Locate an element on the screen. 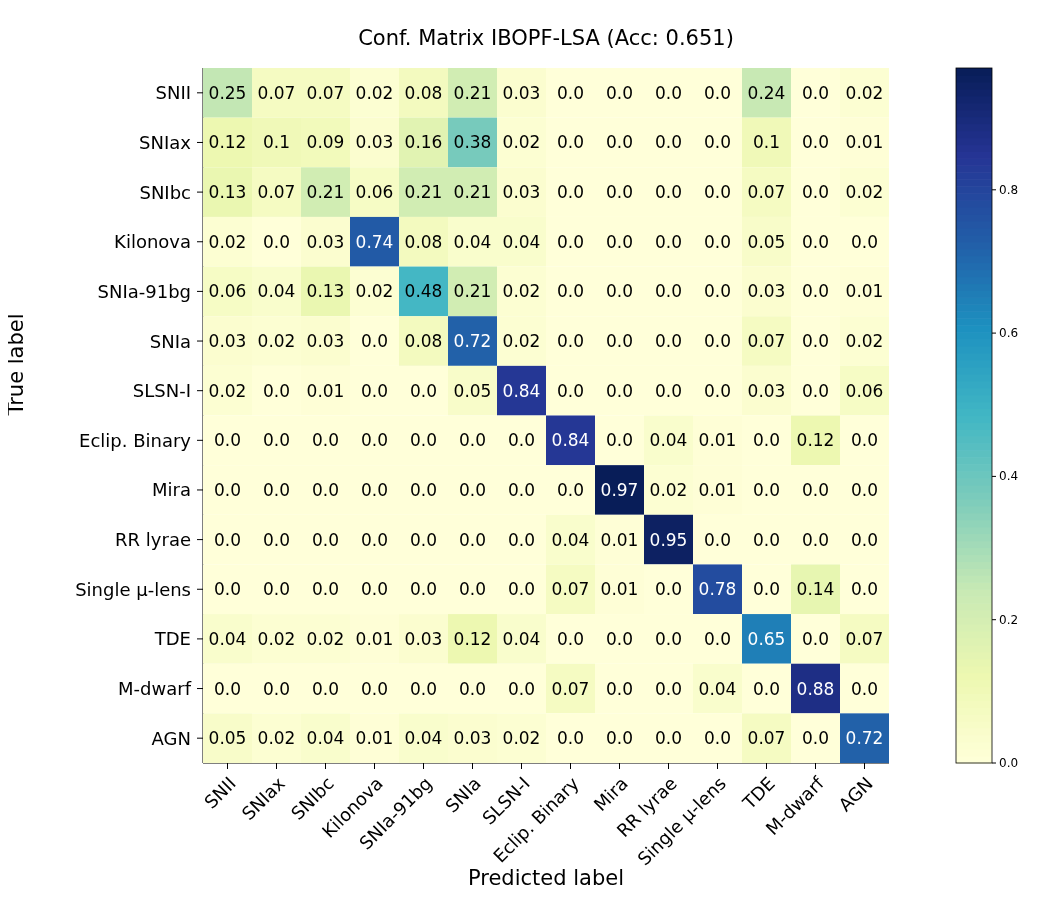 This screenshot has height=918, width=1045. color-bar-label: 0.6 is located at coordinates (1009, 333).